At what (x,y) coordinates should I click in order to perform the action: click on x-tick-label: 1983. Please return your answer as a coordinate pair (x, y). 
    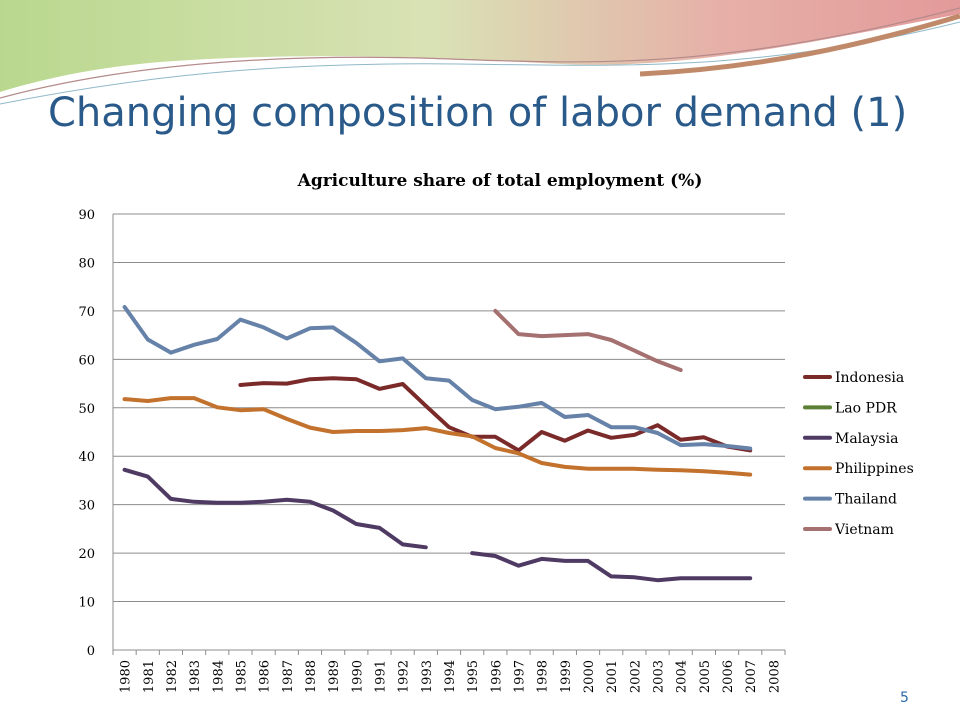
    Looking at the image, I should click on (195, 676).